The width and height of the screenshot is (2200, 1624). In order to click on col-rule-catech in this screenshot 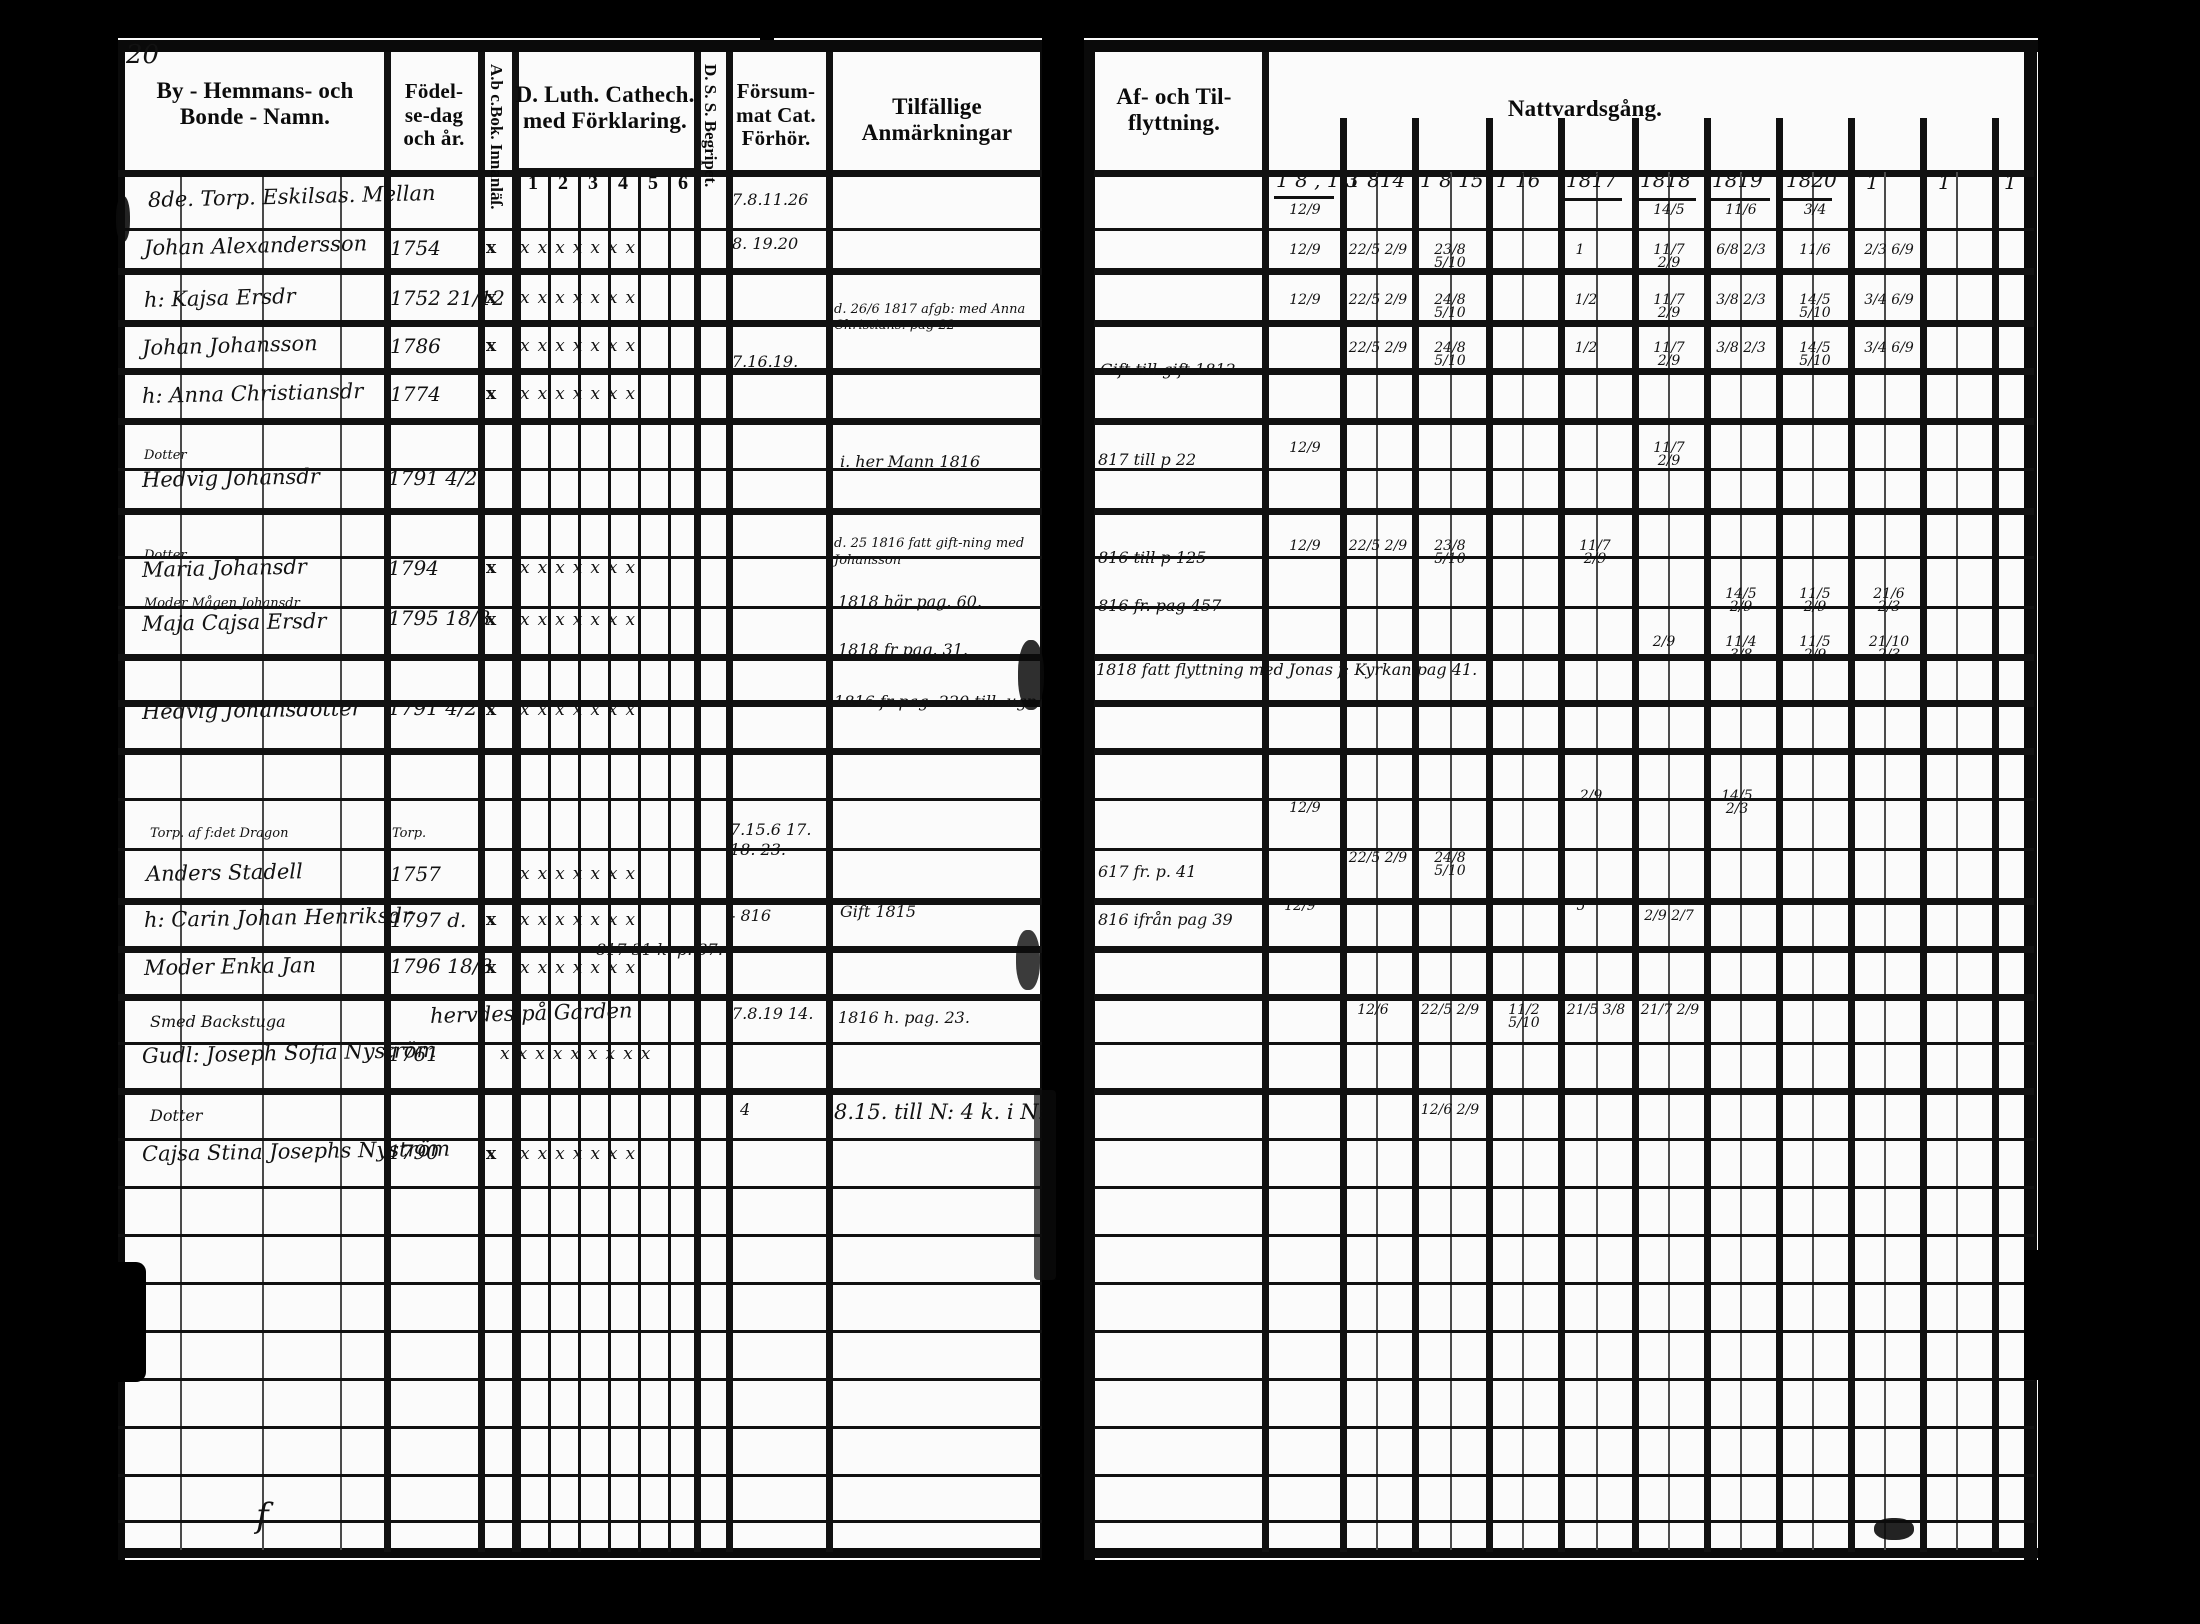, I will do `click(515, 802)`.